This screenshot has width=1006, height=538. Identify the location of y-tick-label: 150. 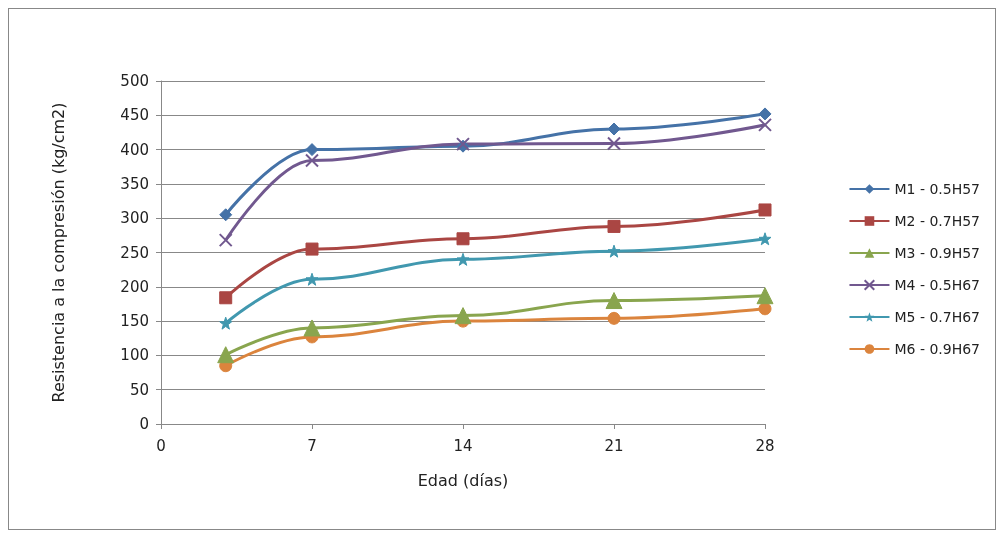
(134, 321).